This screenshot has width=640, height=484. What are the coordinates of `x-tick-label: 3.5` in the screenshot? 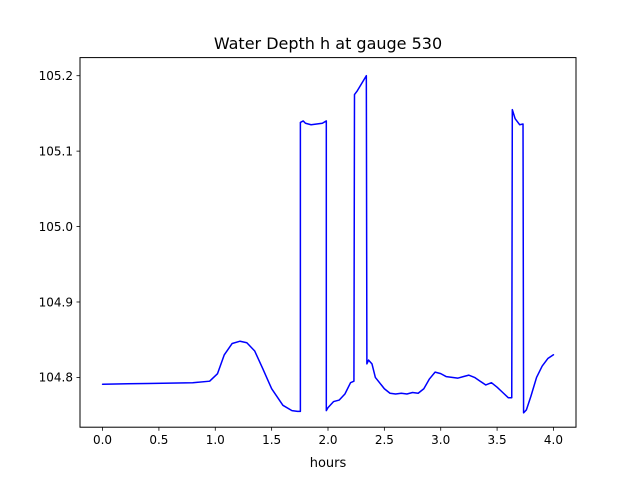 It's located at (497, 440).